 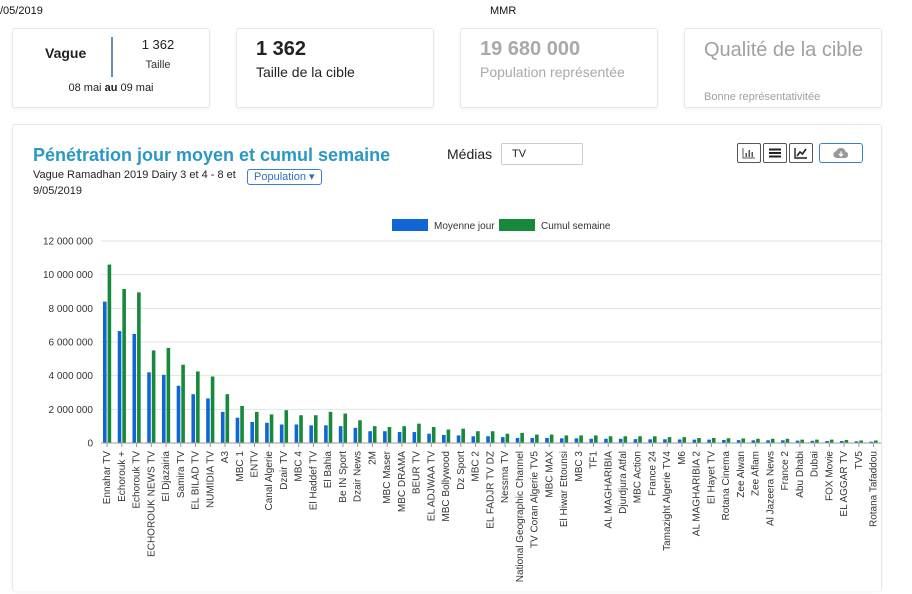 I want to click on vague-label: Vague, so click(x=66, y=53).